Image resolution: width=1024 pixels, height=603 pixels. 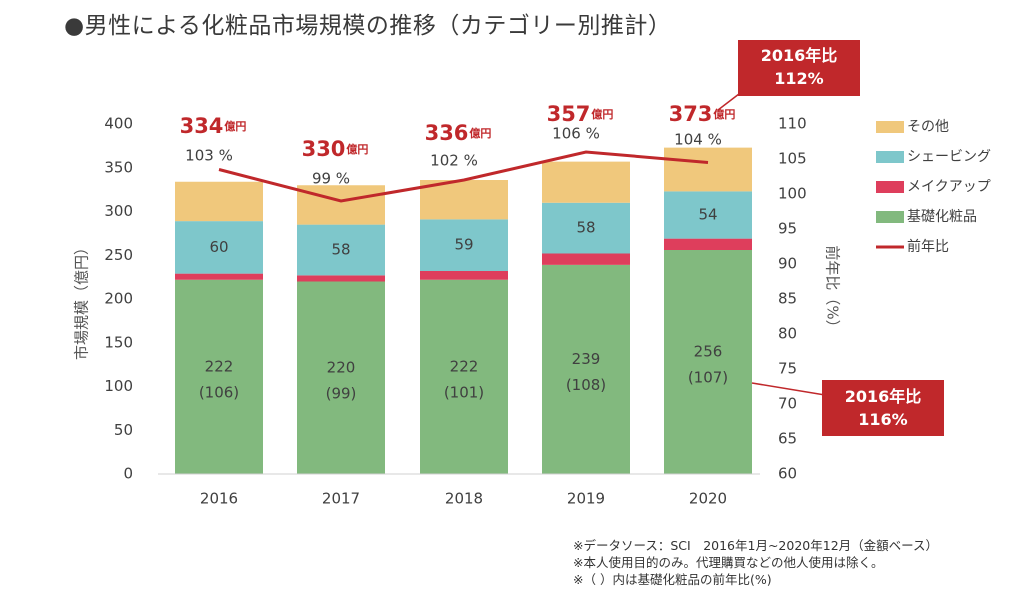 What do you see at coordinates (928, 127) in the screenshot?
I see `legend-label: その他` at bounding box center [928, 127].